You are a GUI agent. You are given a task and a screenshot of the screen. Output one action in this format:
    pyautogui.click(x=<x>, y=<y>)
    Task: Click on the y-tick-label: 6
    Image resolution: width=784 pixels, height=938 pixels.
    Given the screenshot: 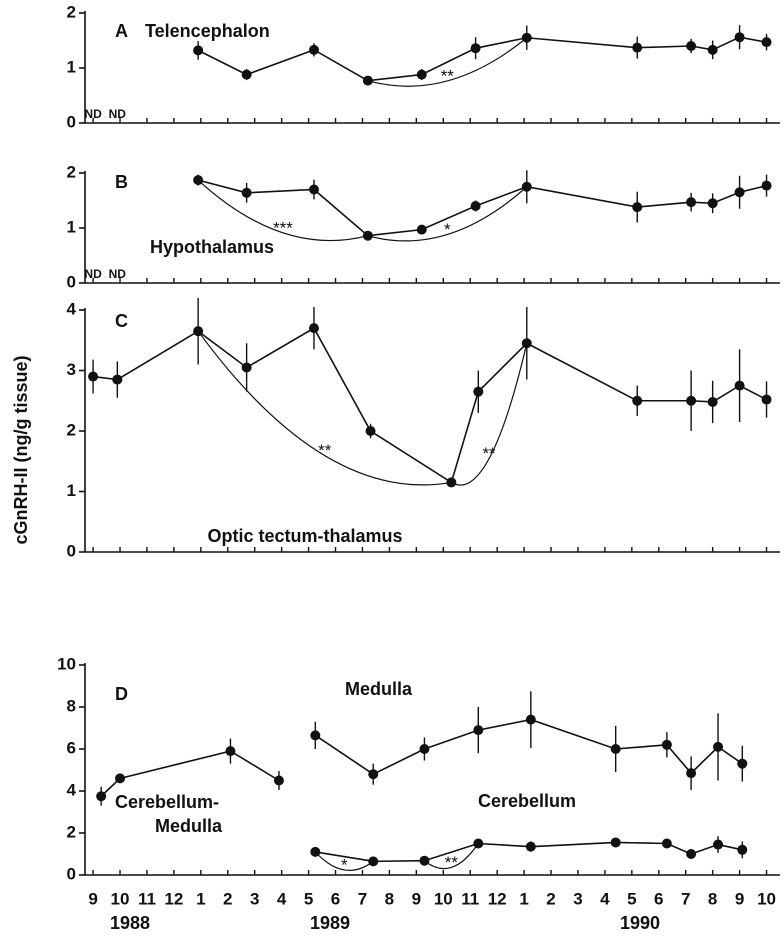 What is the action you would take?
    pyautogui.click(x=71, y=747)
    